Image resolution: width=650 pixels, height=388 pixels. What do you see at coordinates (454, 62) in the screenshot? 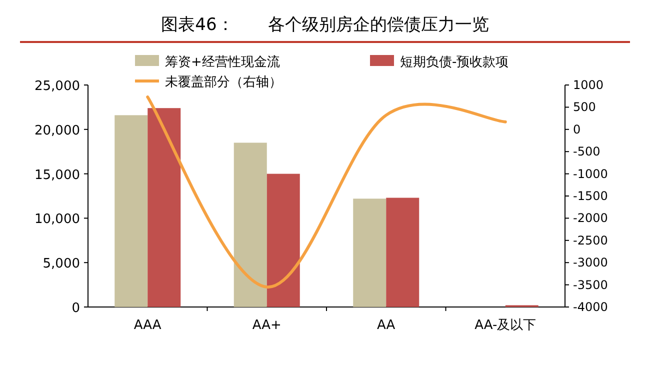
I see `legend-label: 短期负债-预收款项` at bounding box center [454, 62].